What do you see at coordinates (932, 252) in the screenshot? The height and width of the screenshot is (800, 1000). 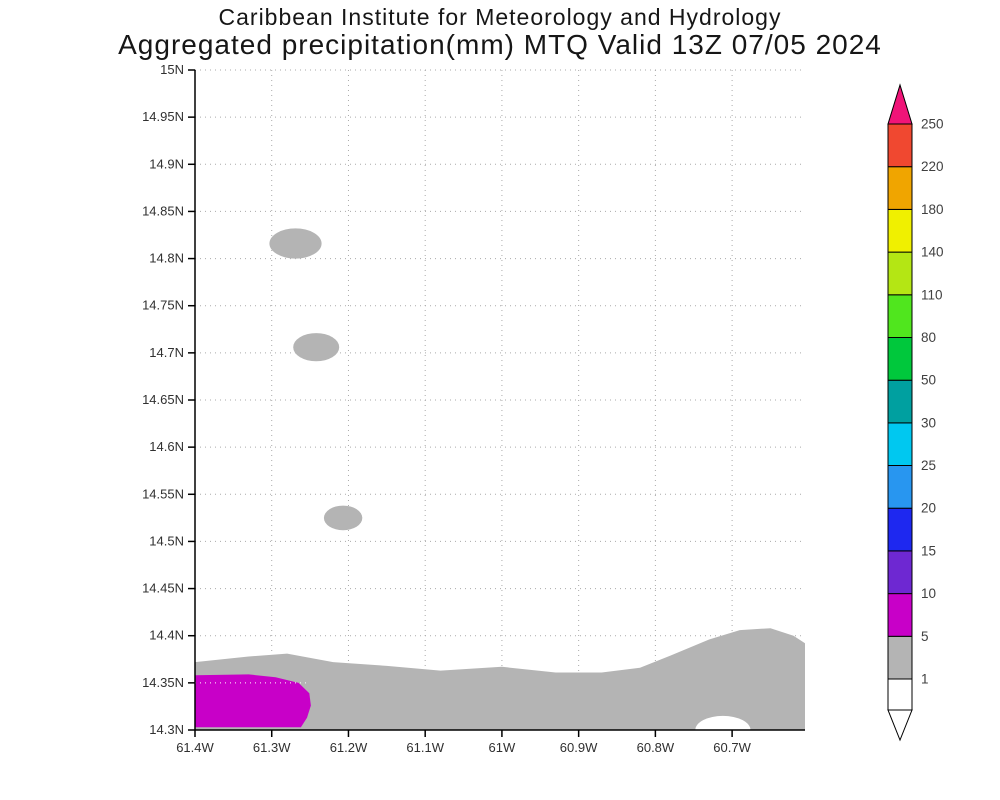 I see `colorbar-label: 140` at bounding box center [932, 252].